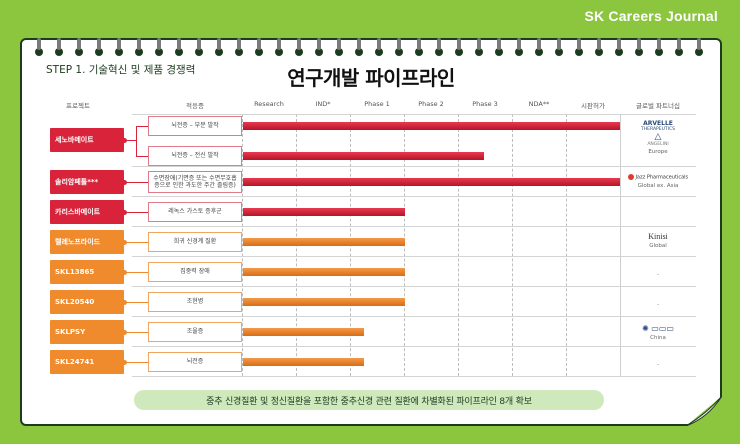  Describe the element at coordinates (87, 182) in the screenshot. I see `project-solriamfetol: 솔리암페톨***` at that location.